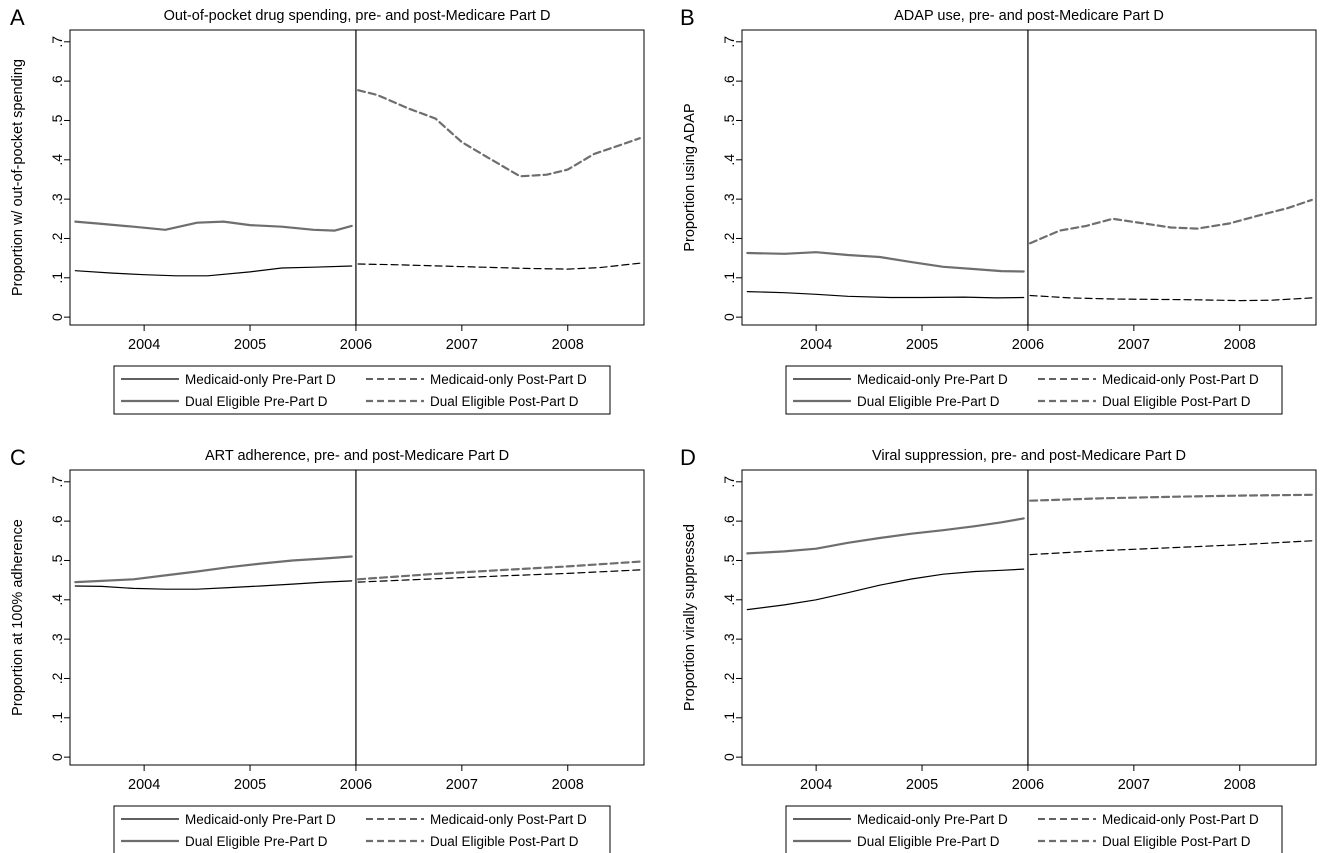  I want to click on panel-letter: A, so click(17, 17).